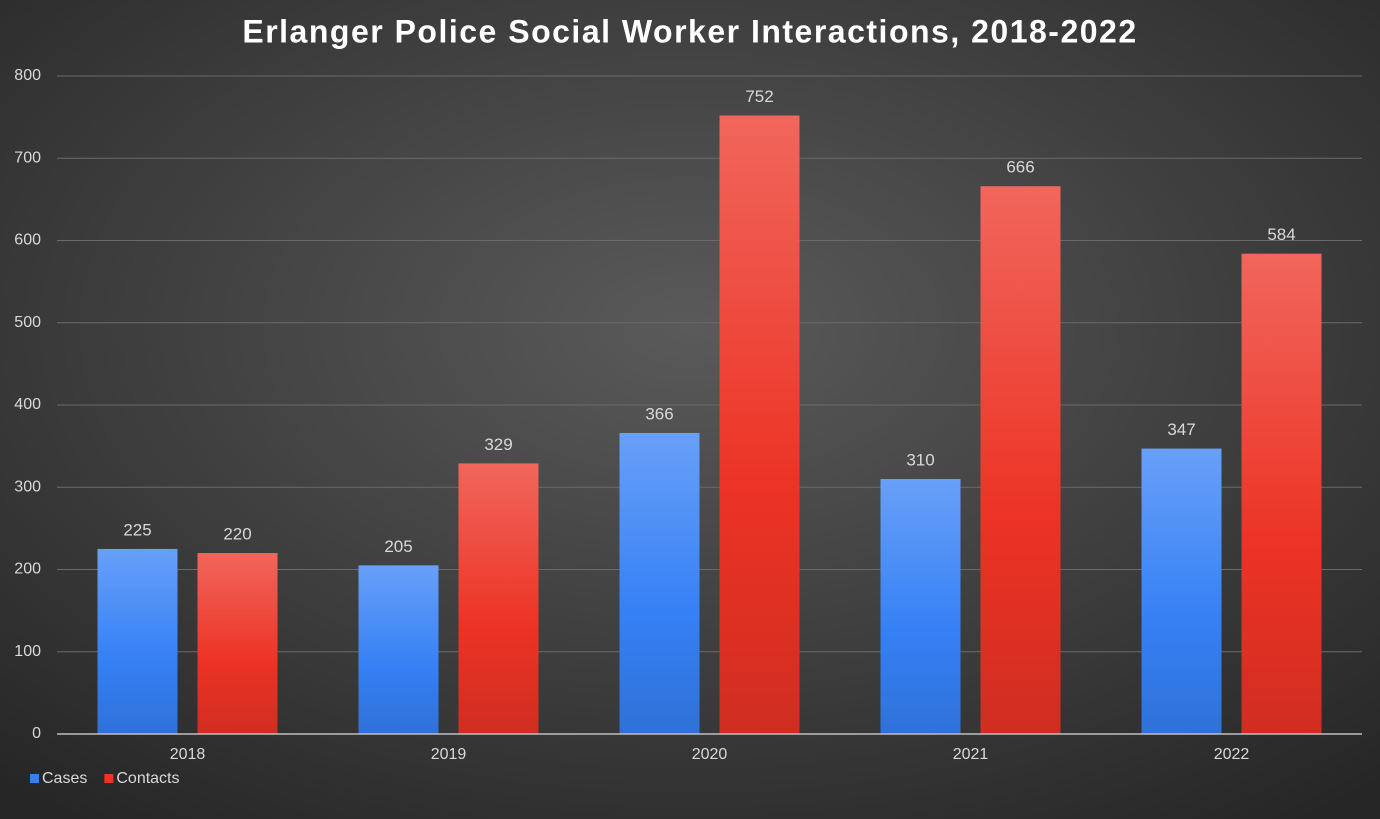  I want to click on data-label: 310, so click(920, 460).